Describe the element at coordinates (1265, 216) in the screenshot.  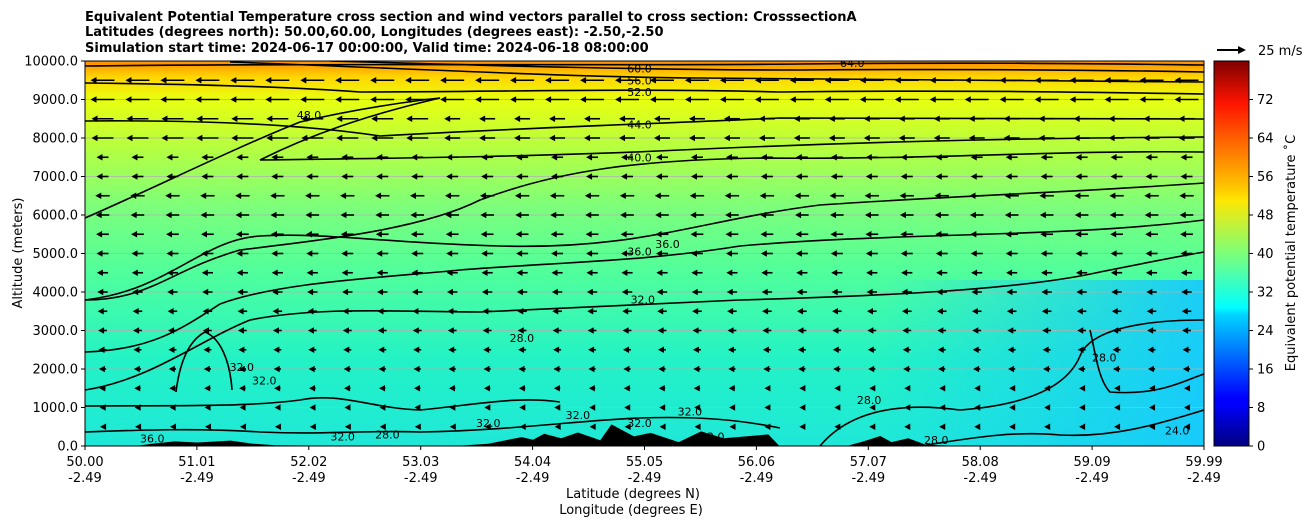
I see `colorbar-tick-label: 48` at that location.